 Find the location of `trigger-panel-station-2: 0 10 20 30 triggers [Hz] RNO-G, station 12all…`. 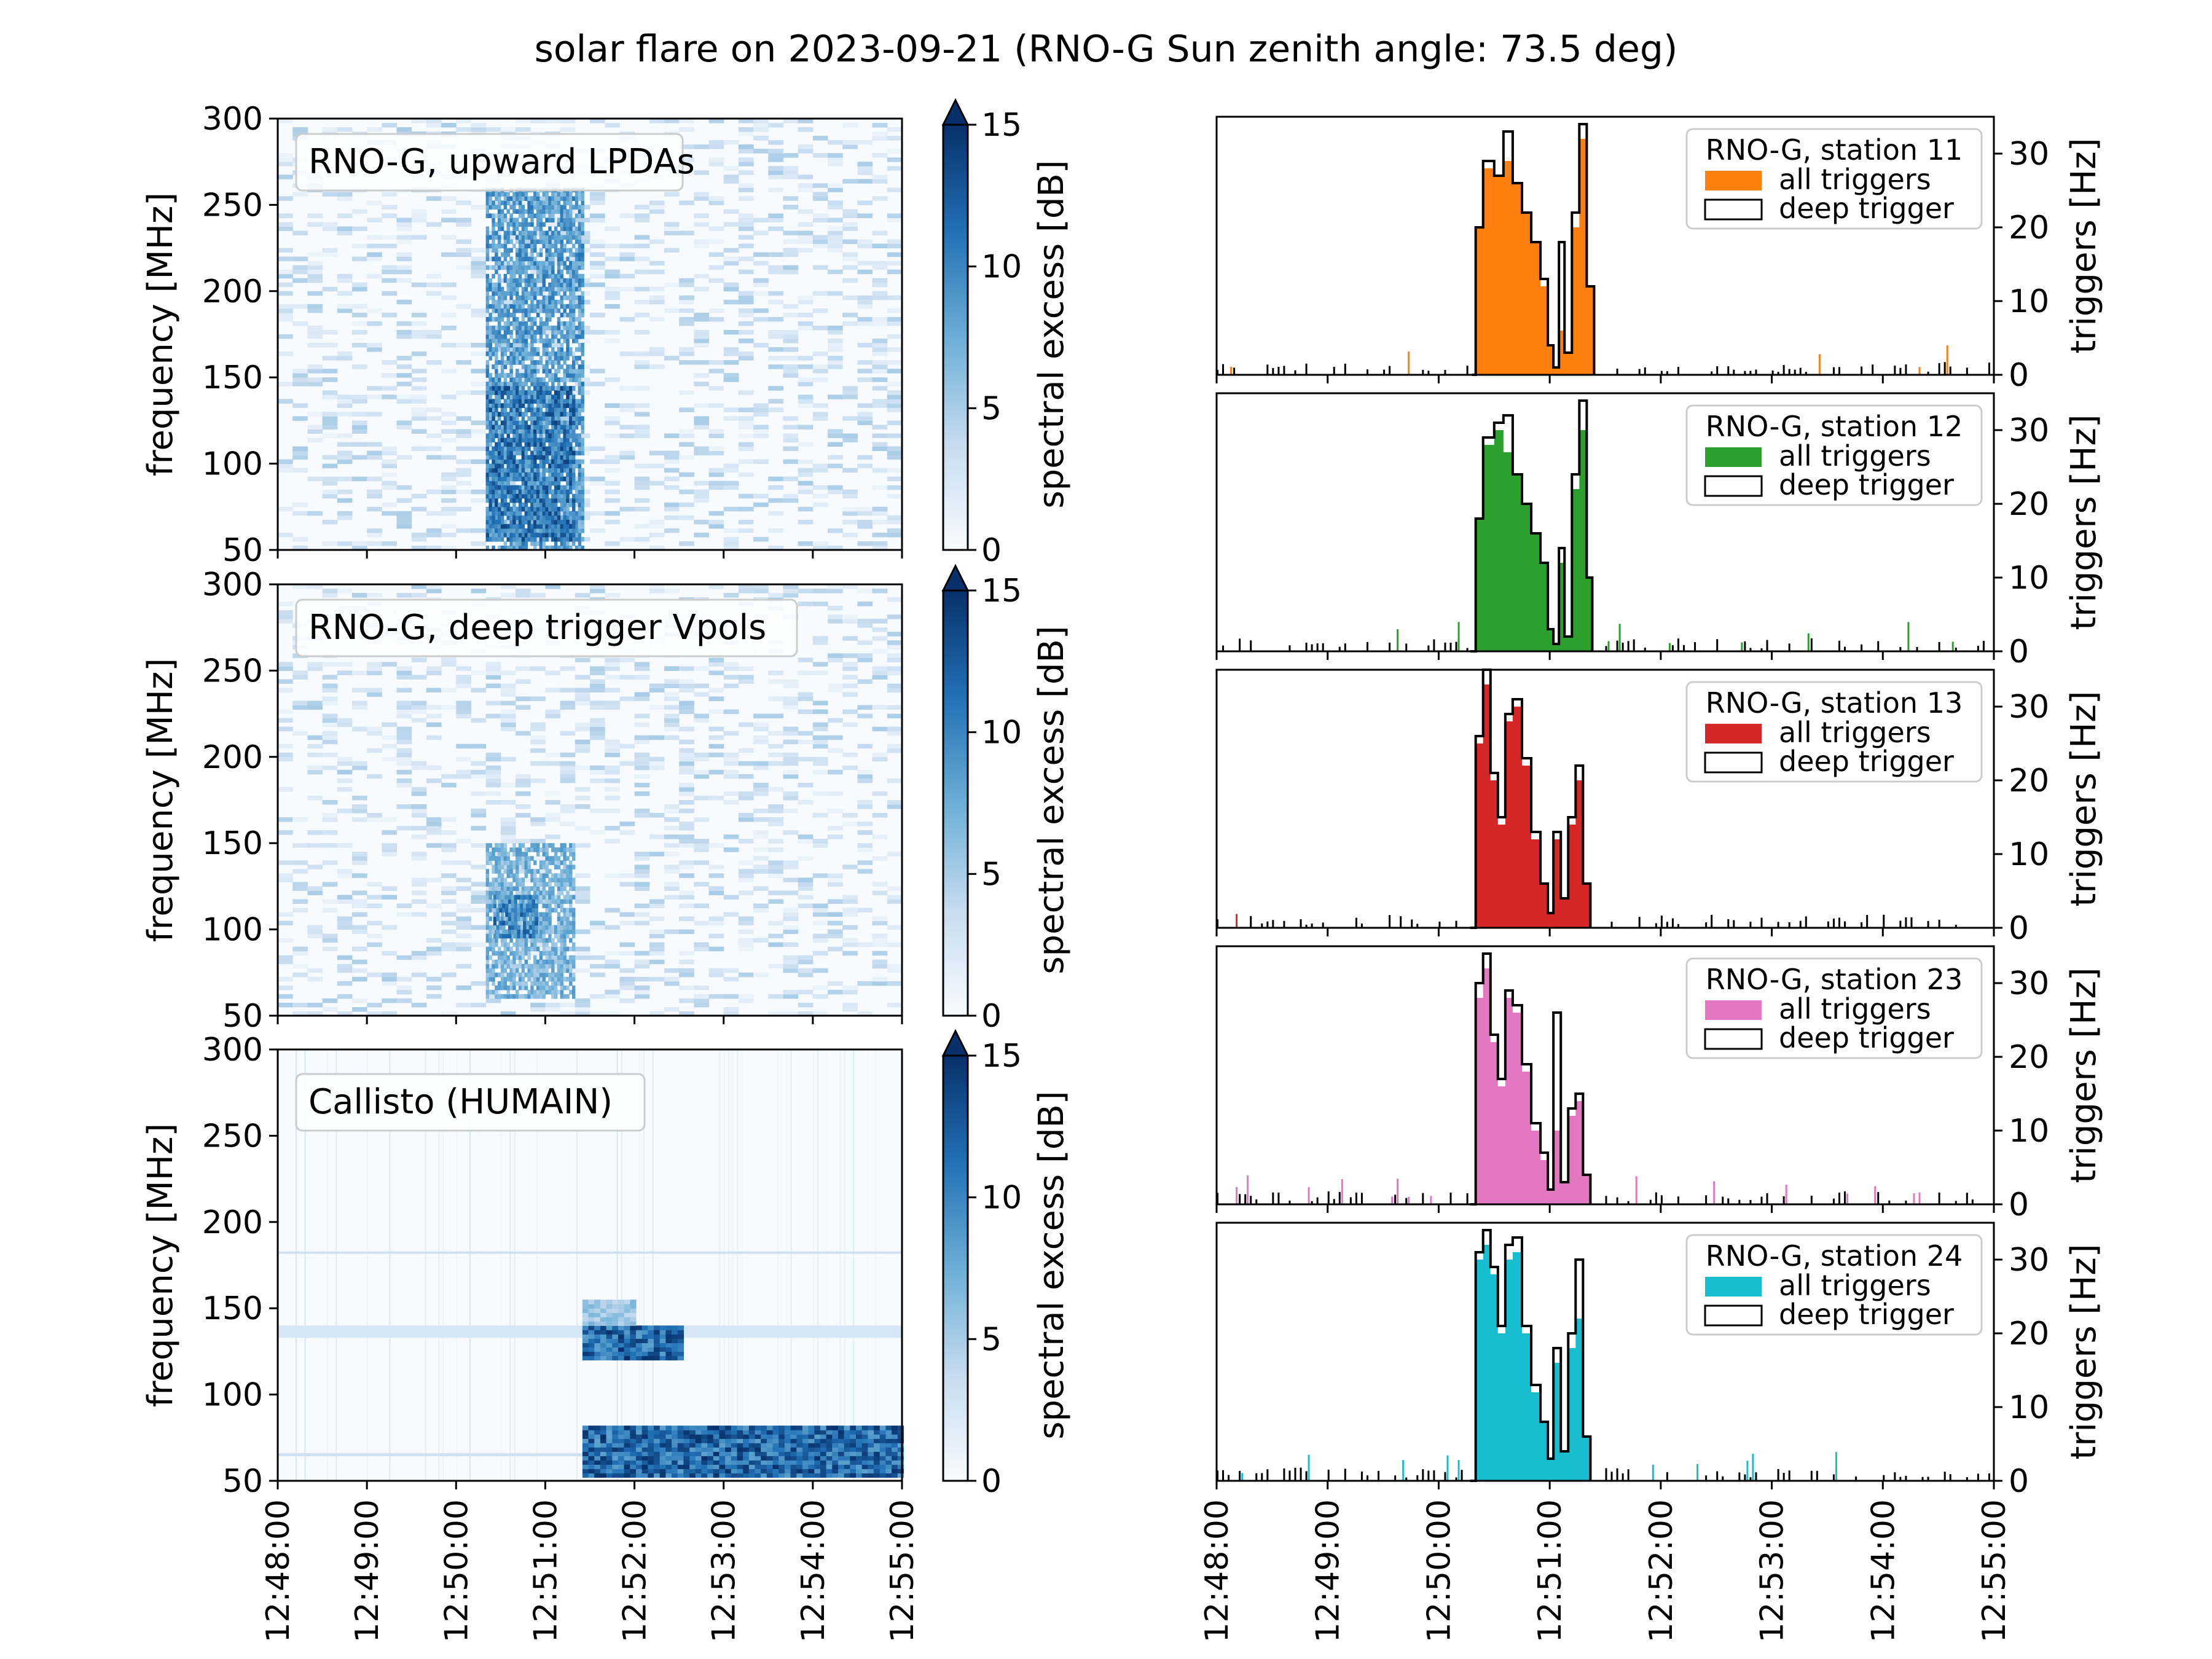

trigger-panel-station-2: 0 10 20 30 triggers [Hz] RNO-G, station 12all… is located at coordinates (1659, 531).